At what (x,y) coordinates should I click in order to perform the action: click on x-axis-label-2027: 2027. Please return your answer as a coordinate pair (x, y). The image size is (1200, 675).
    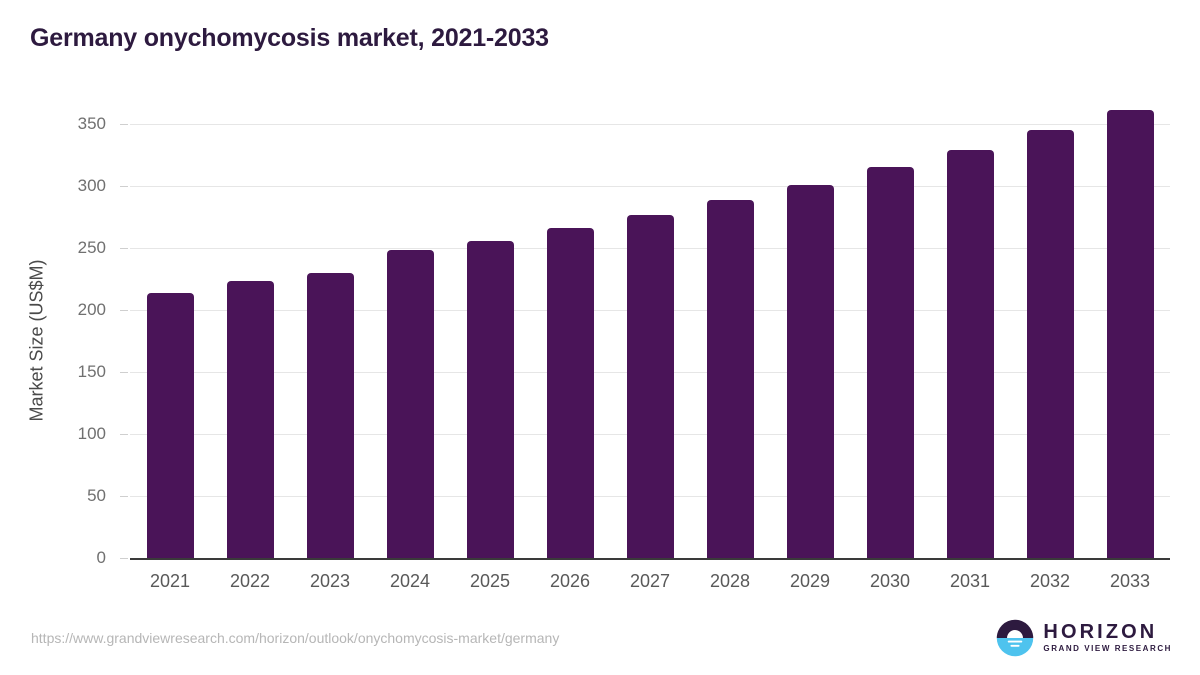
    Looking at the image, I should click on (650, 581).